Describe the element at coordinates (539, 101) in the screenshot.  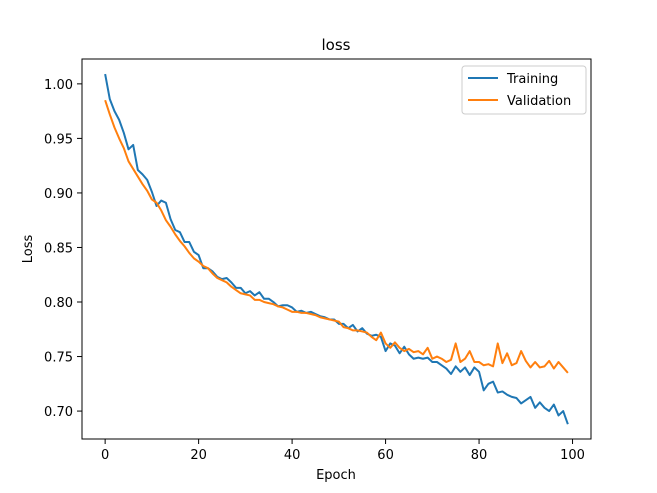
I see `legend-label-validation: Validation` at that location.